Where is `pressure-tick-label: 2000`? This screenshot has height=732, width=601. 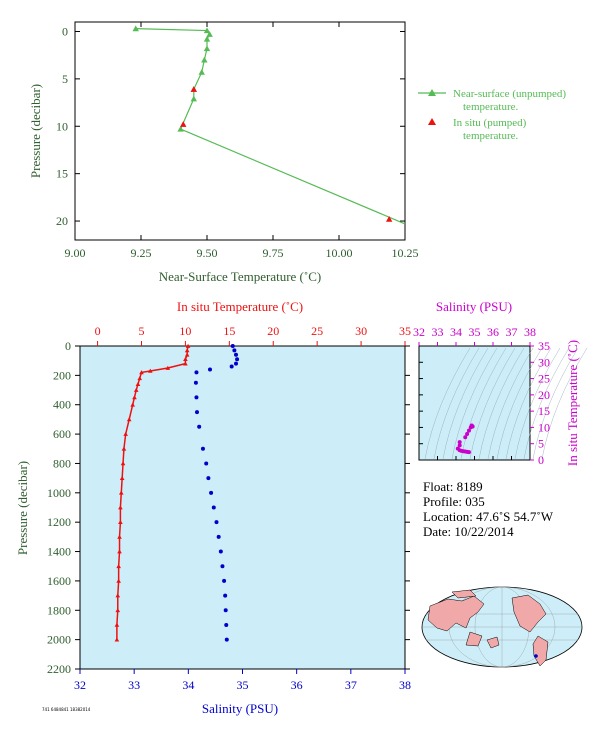
pressure-tick-label: 2000 is located at coordinates (59, 640).